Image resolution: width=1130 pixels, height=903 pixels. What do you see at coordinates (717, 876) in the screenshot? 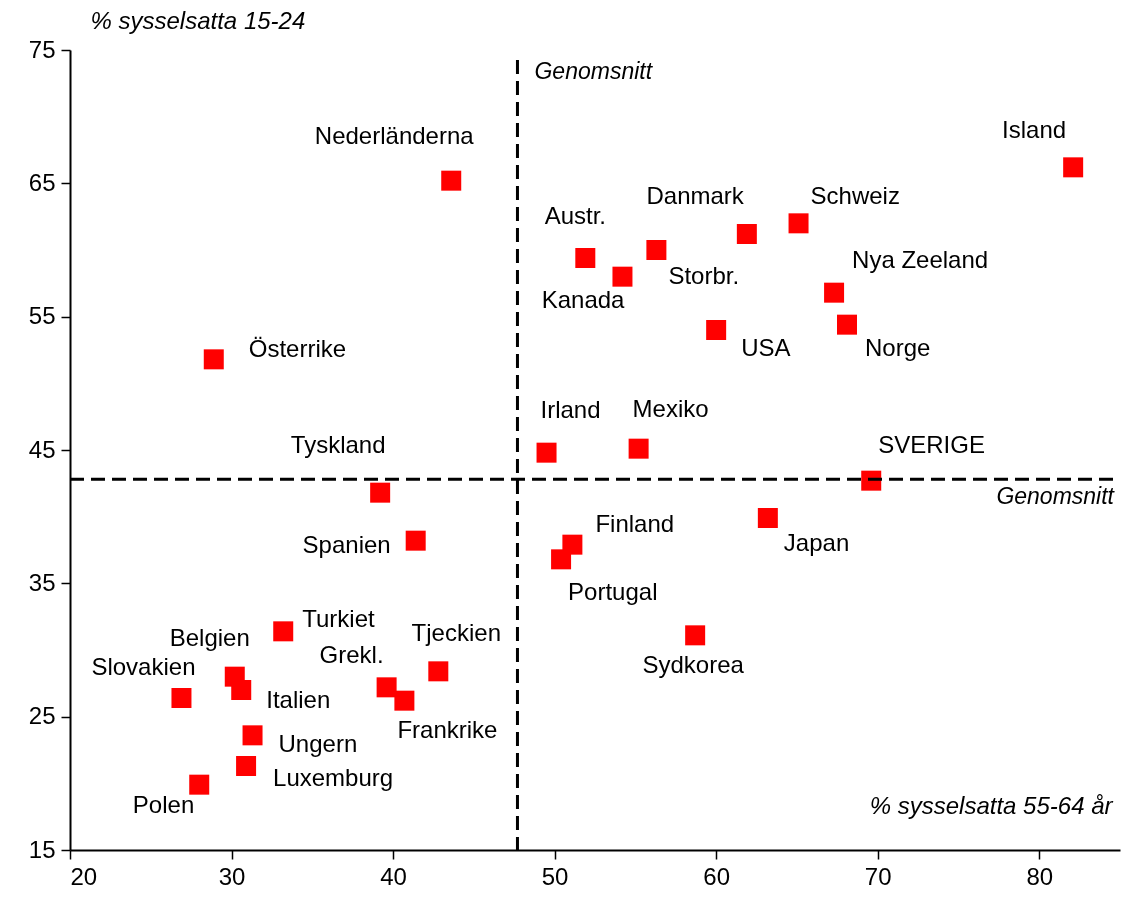
I see `x-tick-label: 60` at bounding box center [717, 876].